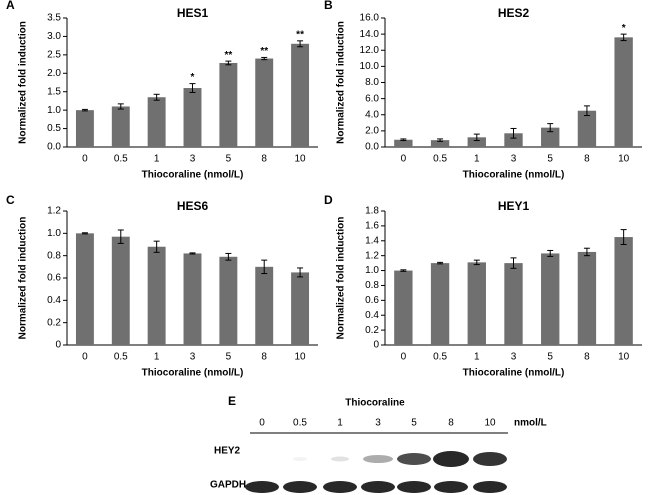  Describe the element at coordinates (121, 357) in the screenshot. I see `x-tick-label: 0.5` at that location.